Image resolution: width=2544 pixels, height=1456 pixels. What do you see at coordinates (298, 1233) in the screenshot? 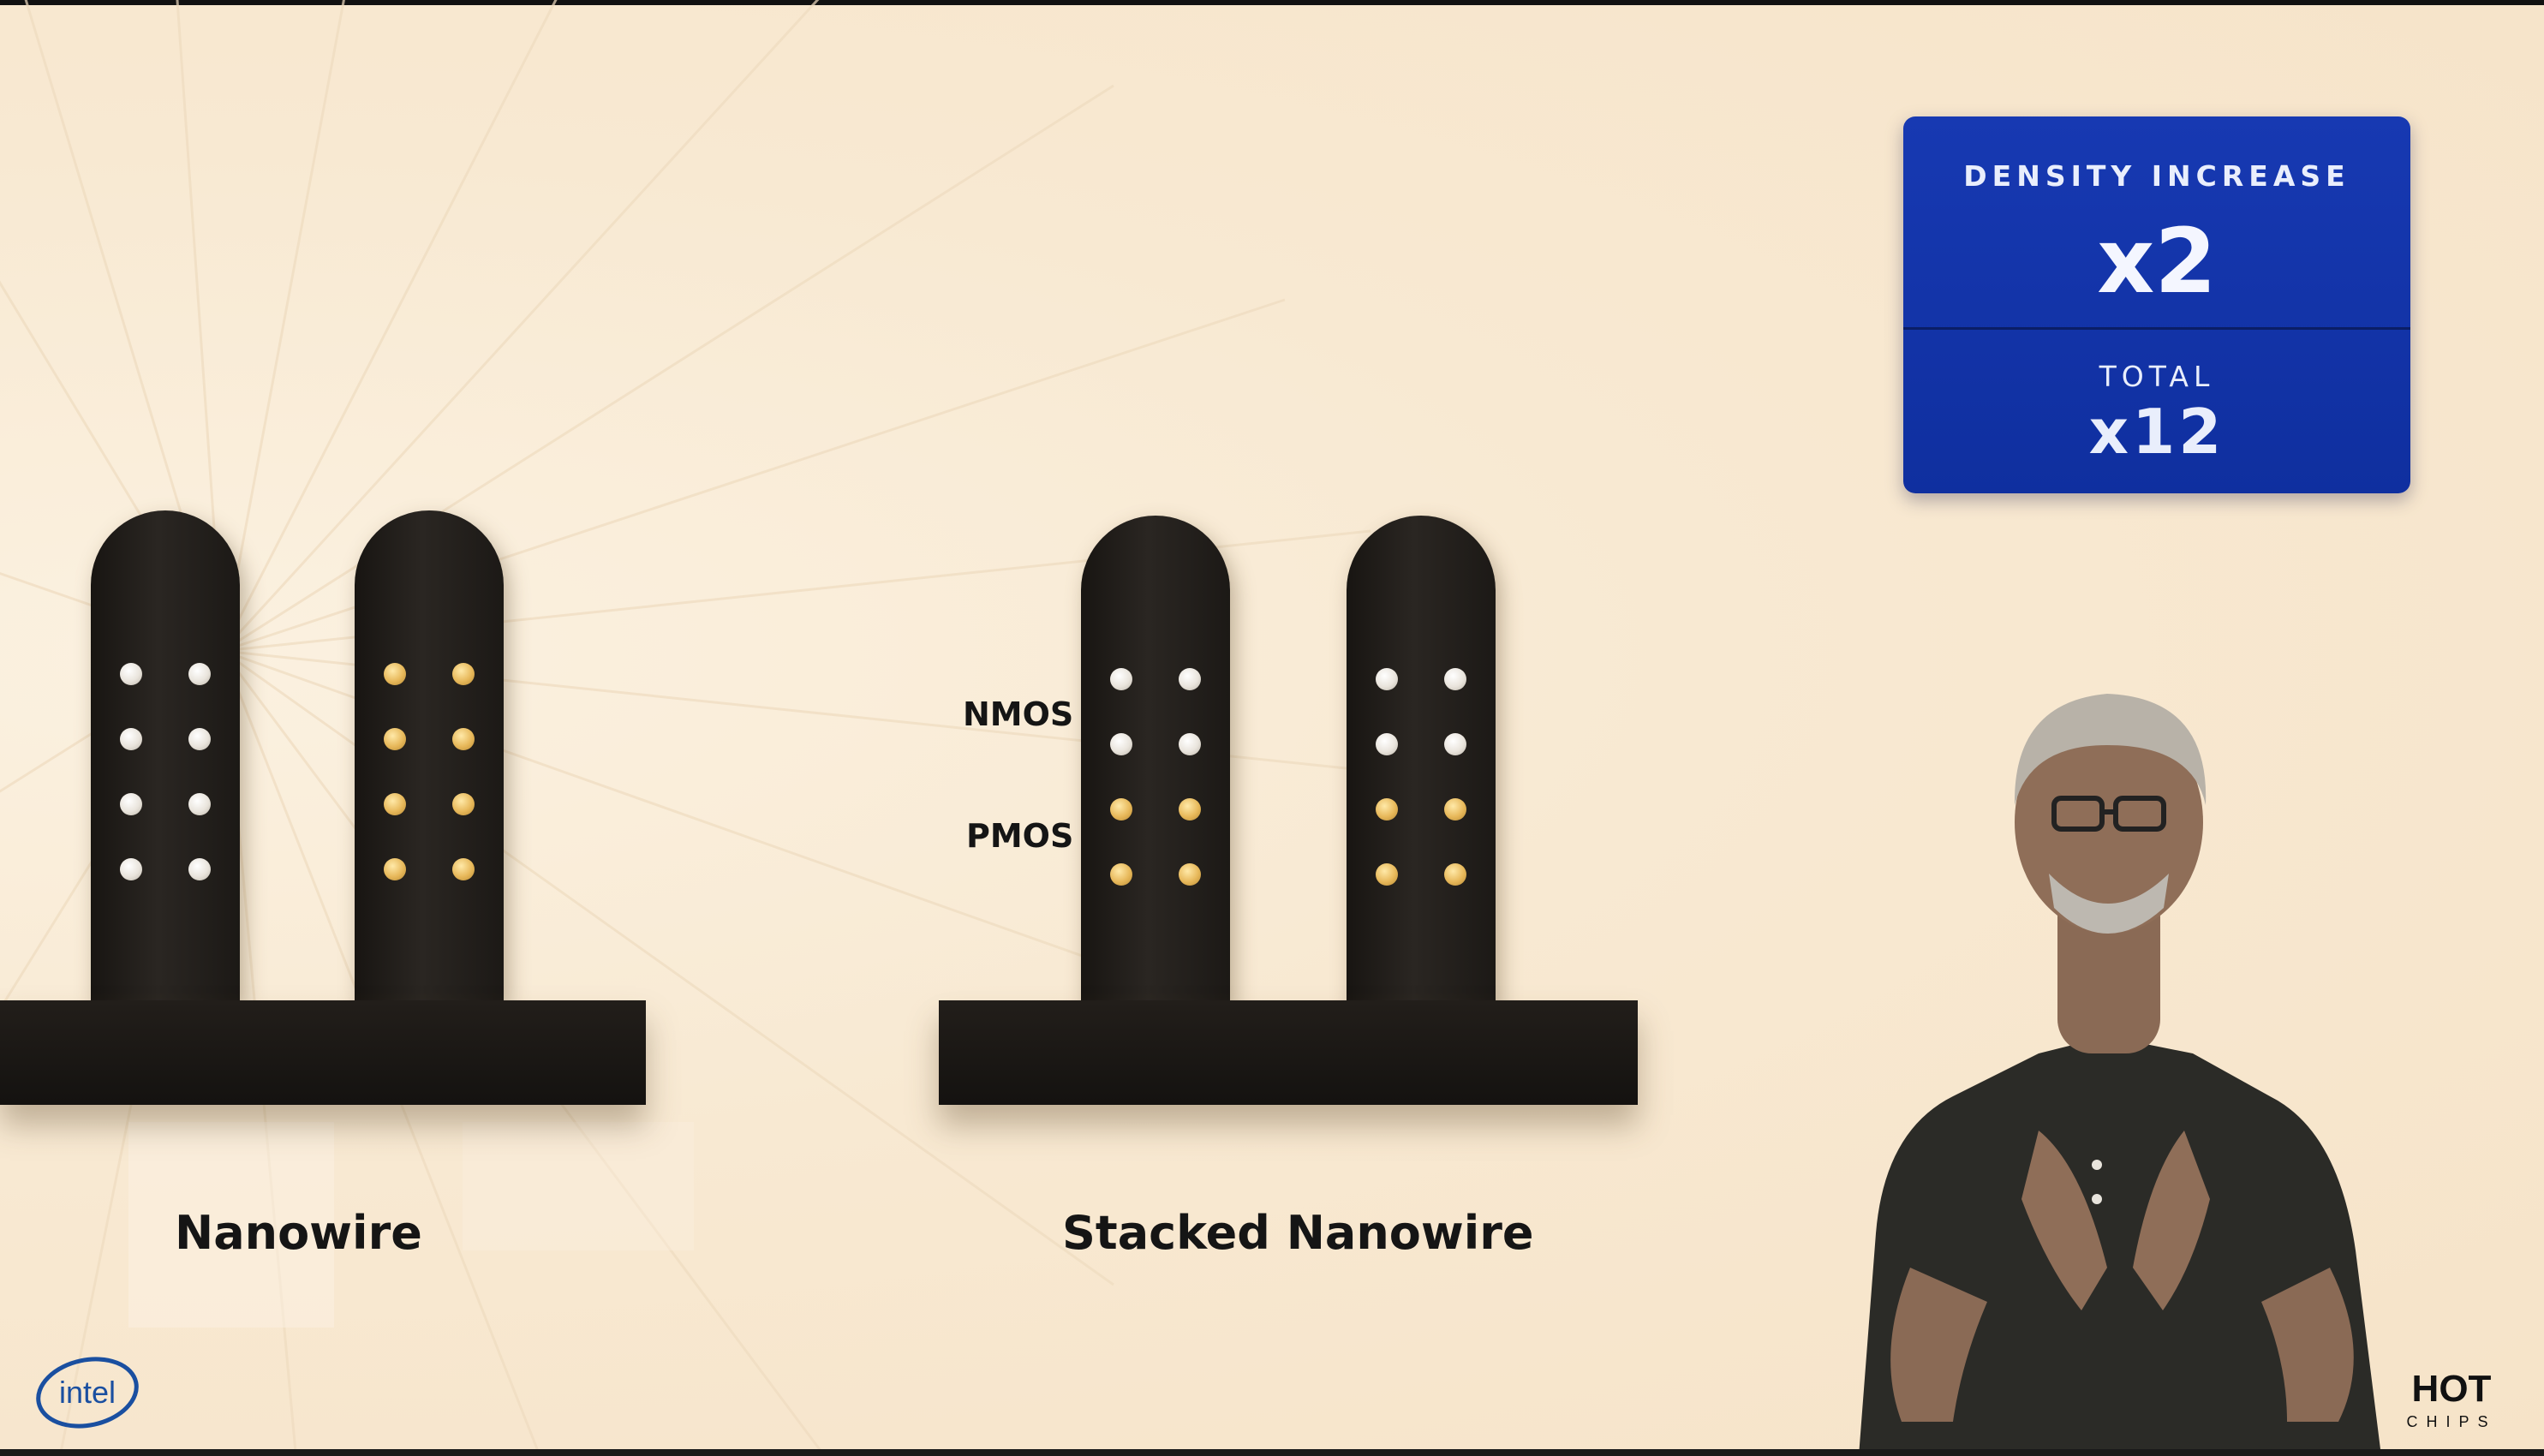
I see `nanowire-caption: Nanowire` at bounding box center [298, 1233].